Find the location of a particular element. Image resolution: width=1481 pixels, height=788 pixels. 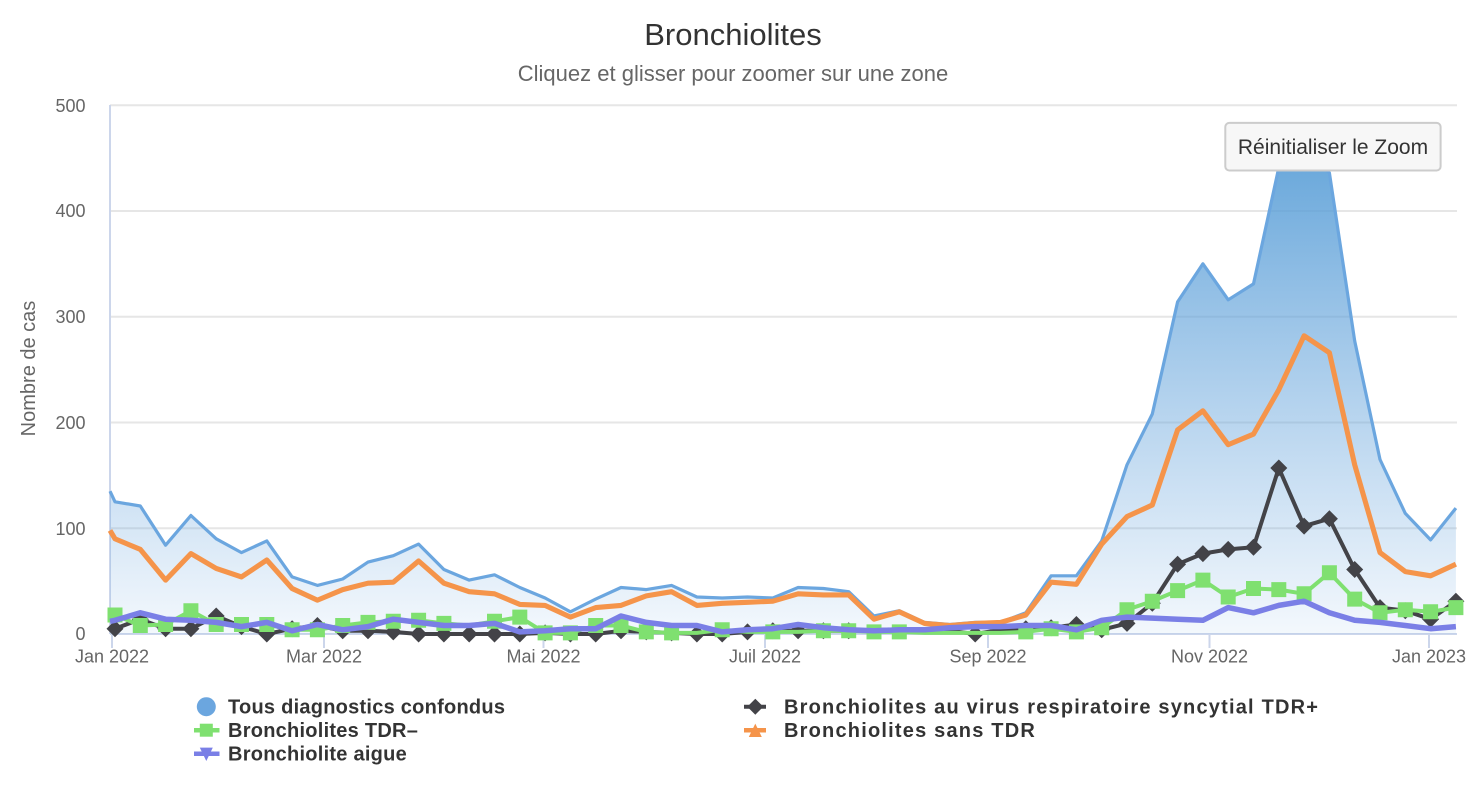

svg-text: Bronchiolite aigue is located at coordinates (317, 755).